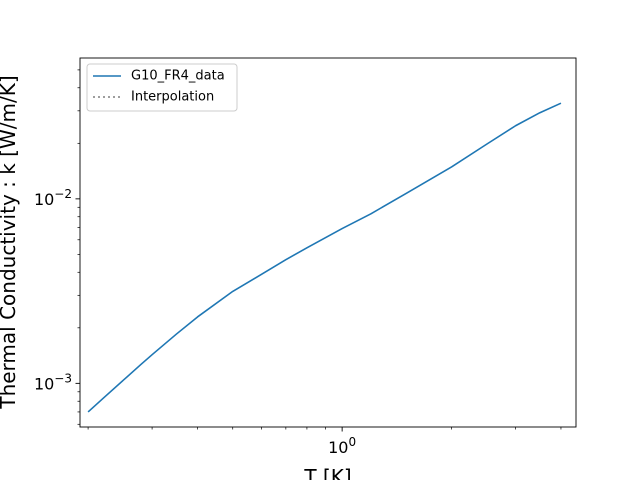  I want to click on legend-label-interpolation: Interpolation, so click(172, 97).